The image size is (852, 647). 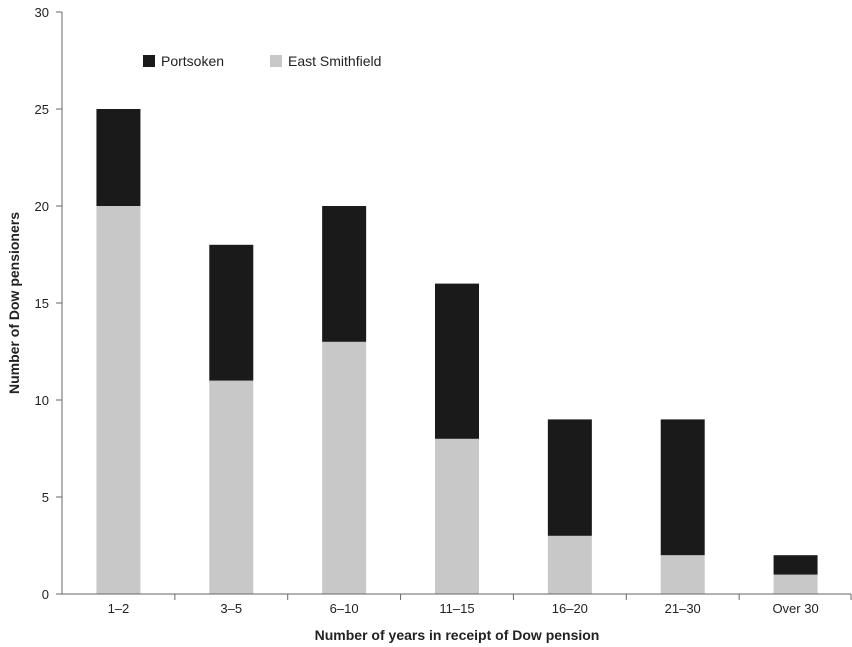 I want to click on y-tick-label: 5, so click(x=45, y=497).